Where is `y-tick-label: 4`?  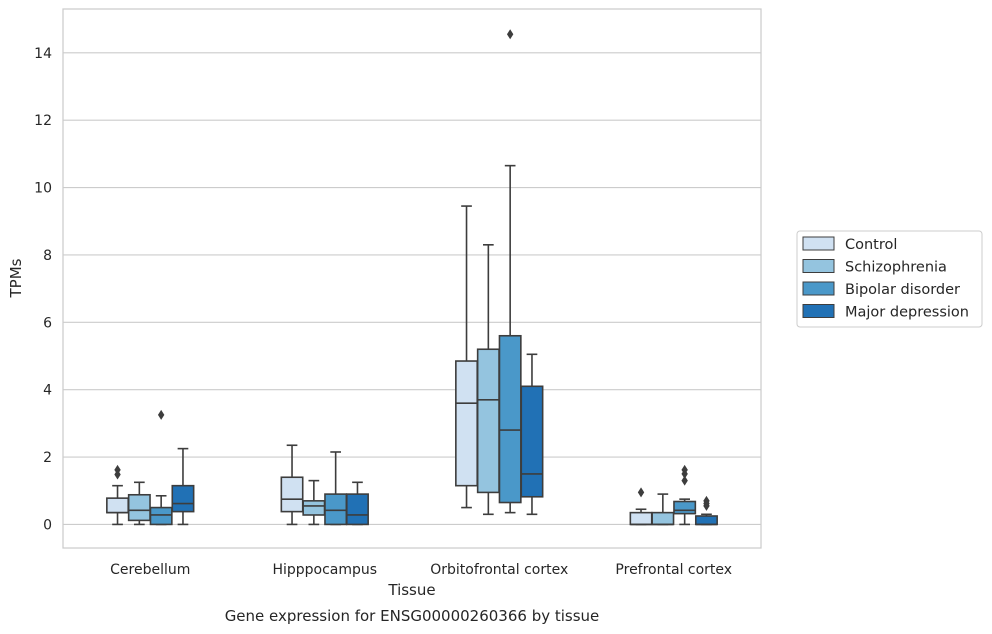
y-tick-label: 4 is located at coordinates (47, 391).